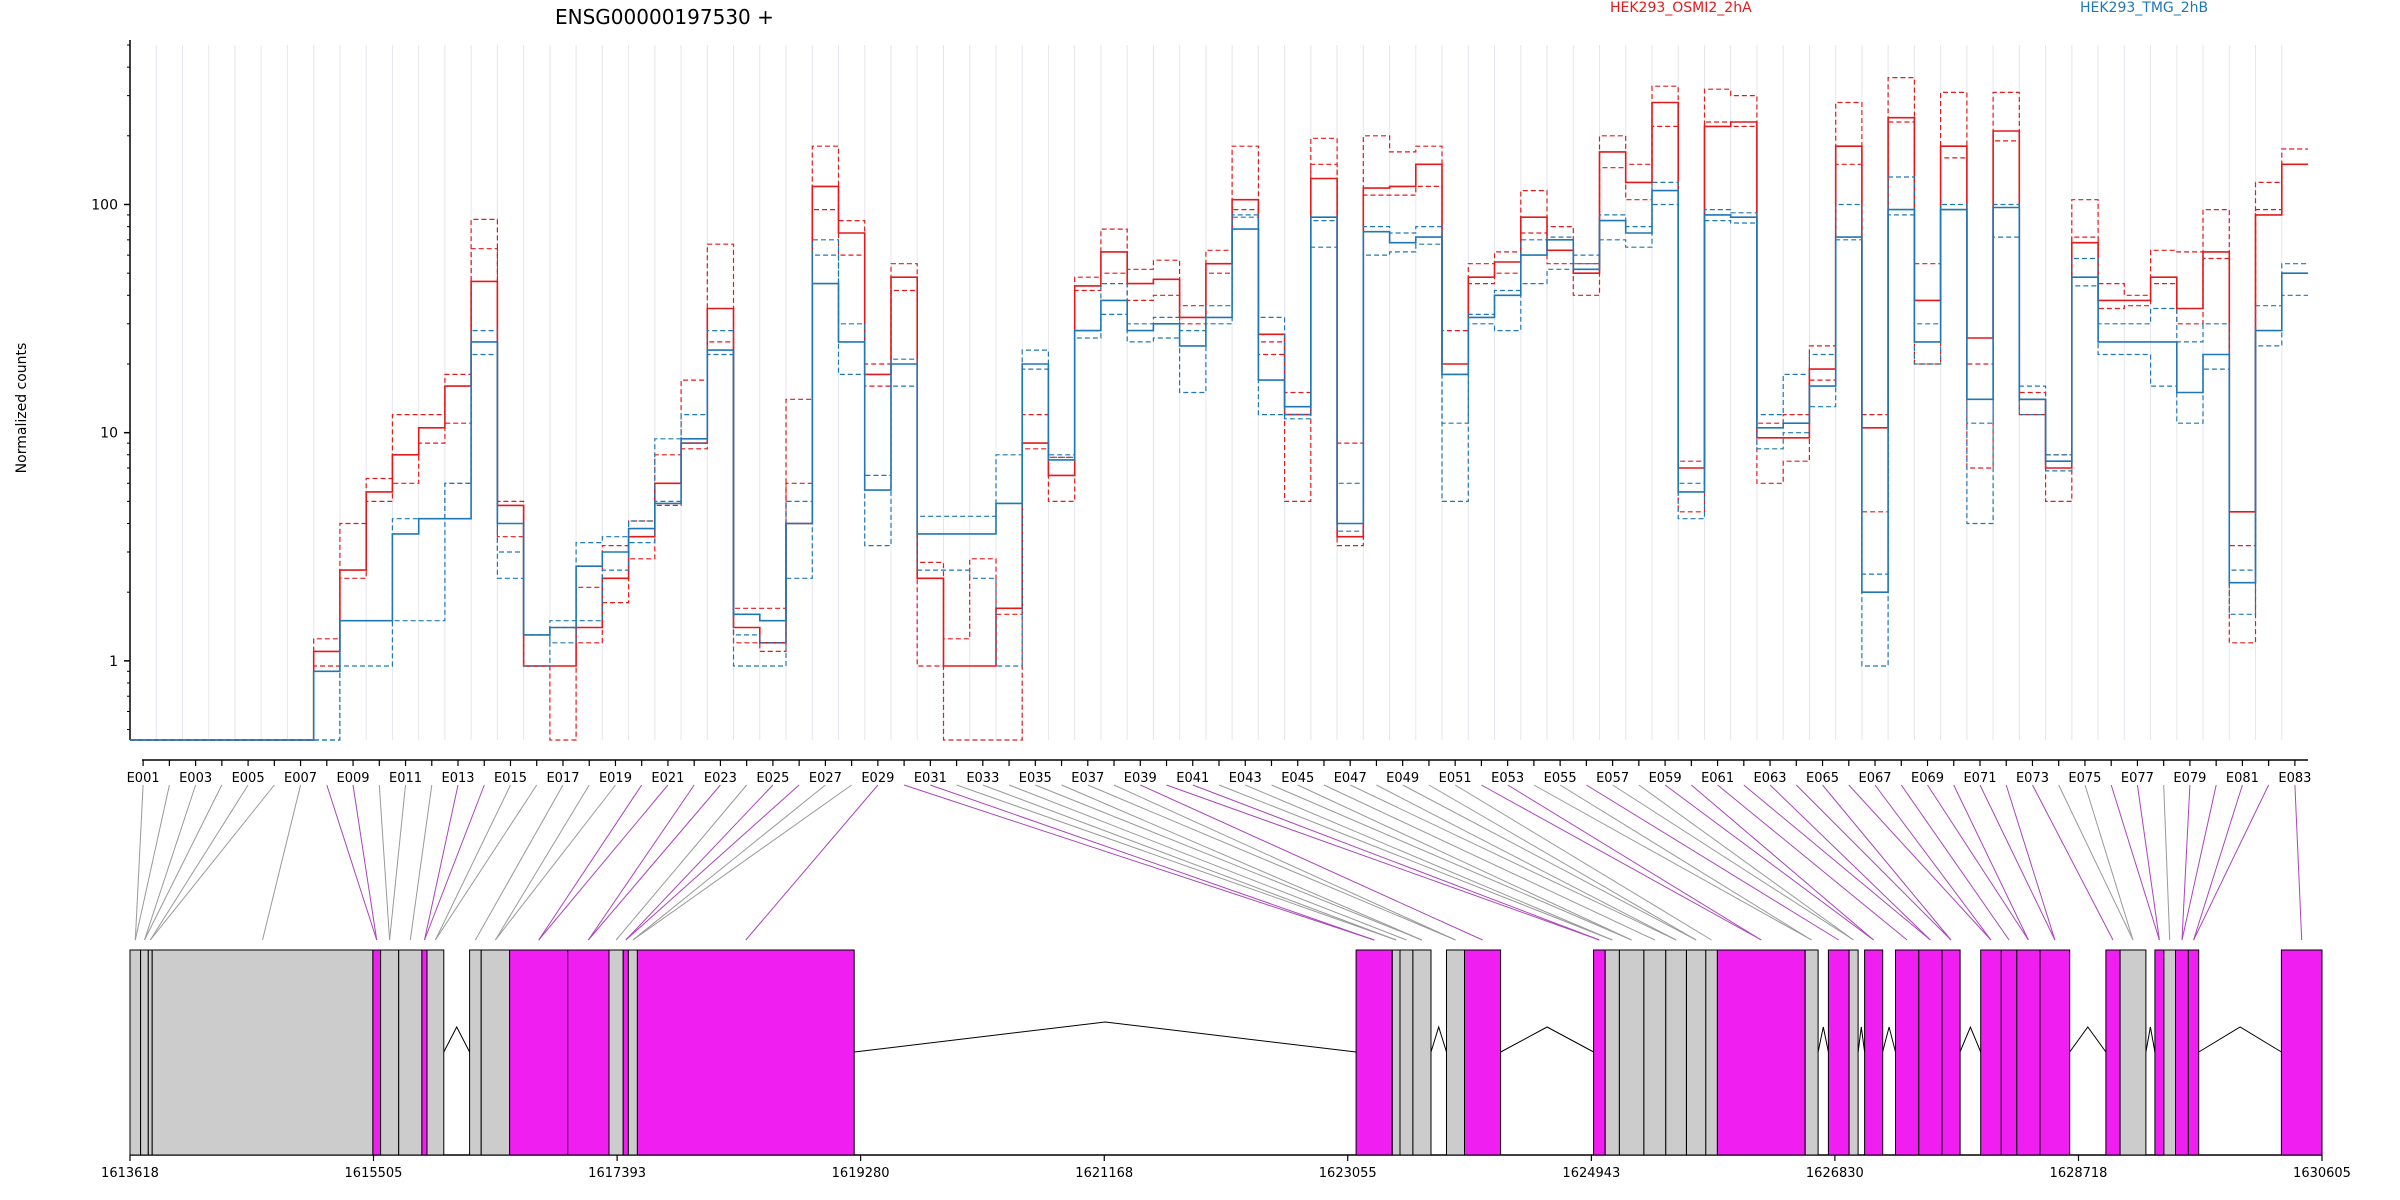  Describe the element at coordinates (1348, 1173) in the screenshot. I see `genomic-tick-label: 1623055` at that location.